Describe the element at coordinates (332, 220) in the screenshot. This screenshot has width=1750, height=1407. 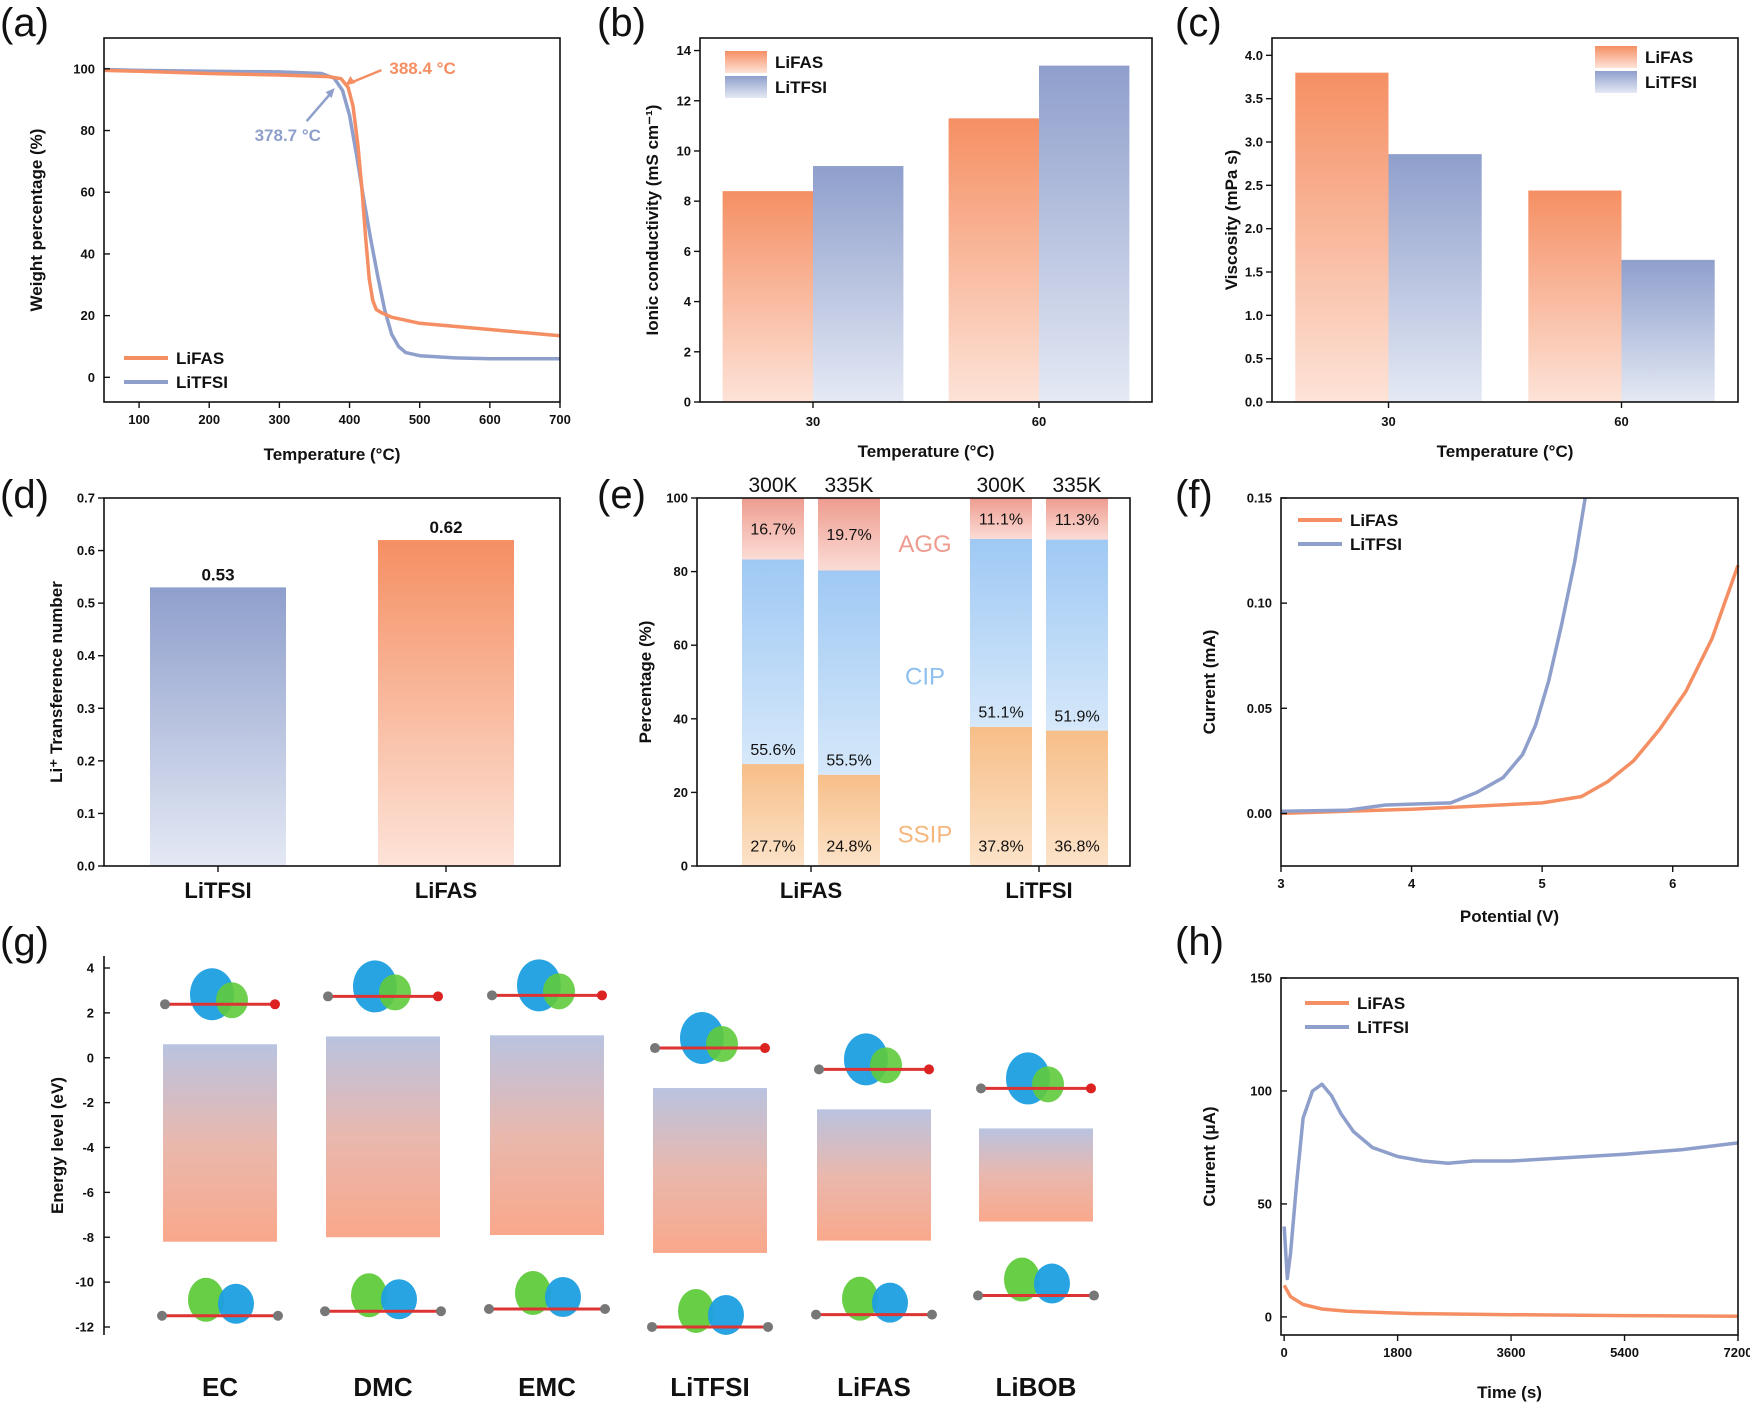
I see `a-plot-frame` at that location.